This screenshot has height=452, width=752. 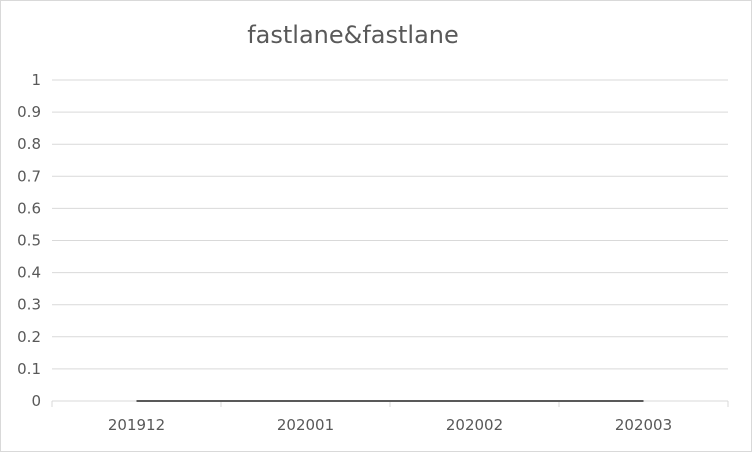 I want to click on y-tick-label: 0.9, so click(x=29, y=112).